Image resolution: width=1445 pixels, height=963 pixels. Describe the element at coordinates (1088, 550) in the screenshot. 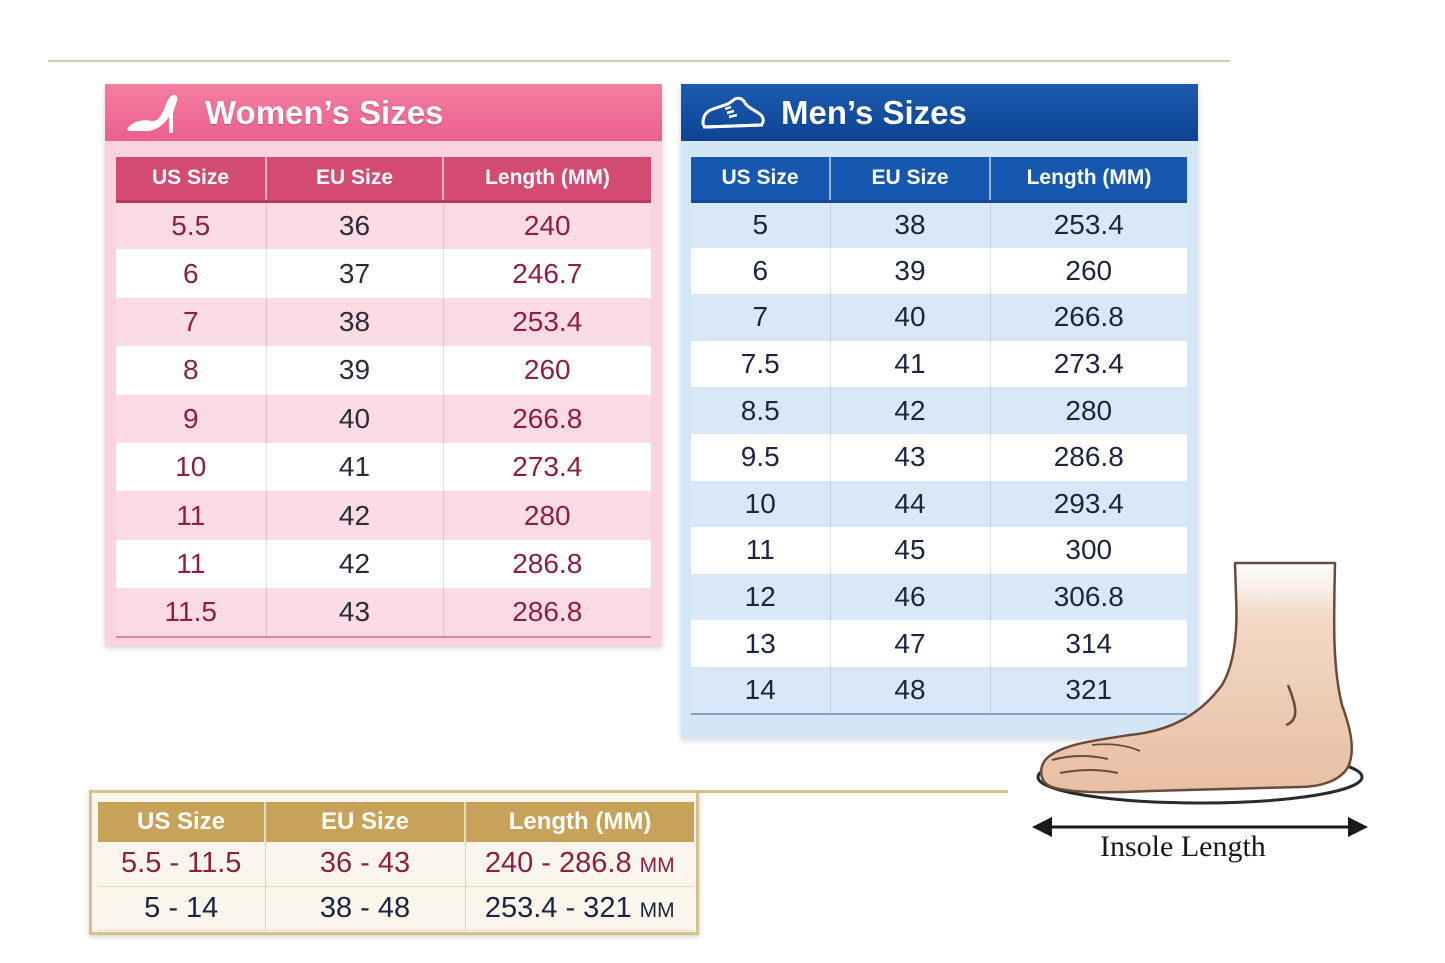

I see `length-cell: 300` at that location.